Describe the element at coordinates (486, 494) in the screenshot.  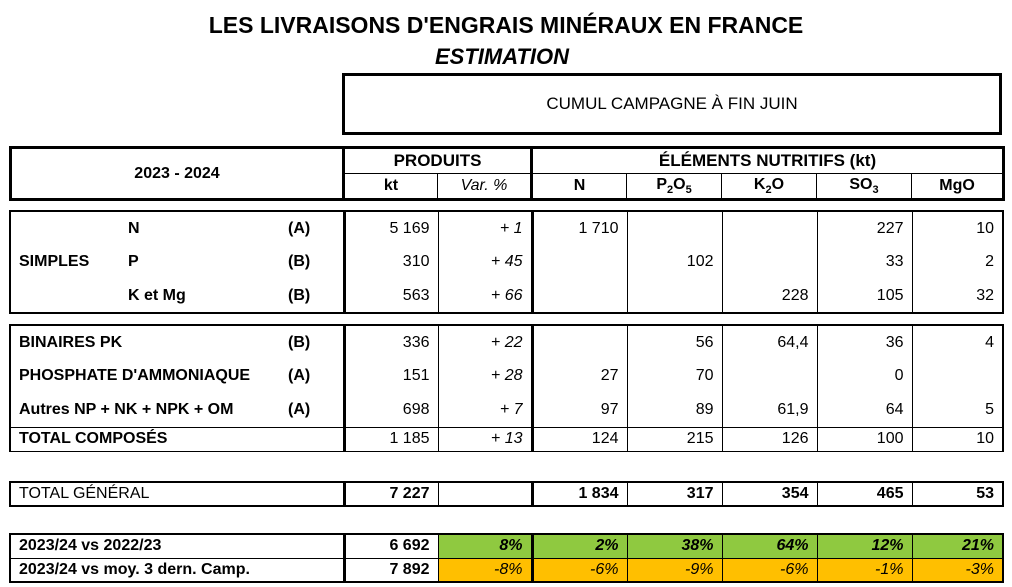
I see `cell-var` at that location.